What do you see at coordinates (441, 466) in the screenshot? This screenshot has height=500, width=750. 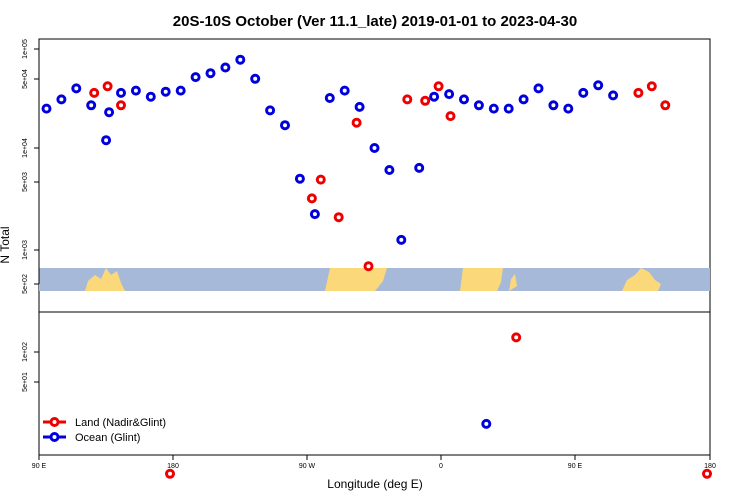 I see `x-tick-label: 0` at bounding box center [441, 466].